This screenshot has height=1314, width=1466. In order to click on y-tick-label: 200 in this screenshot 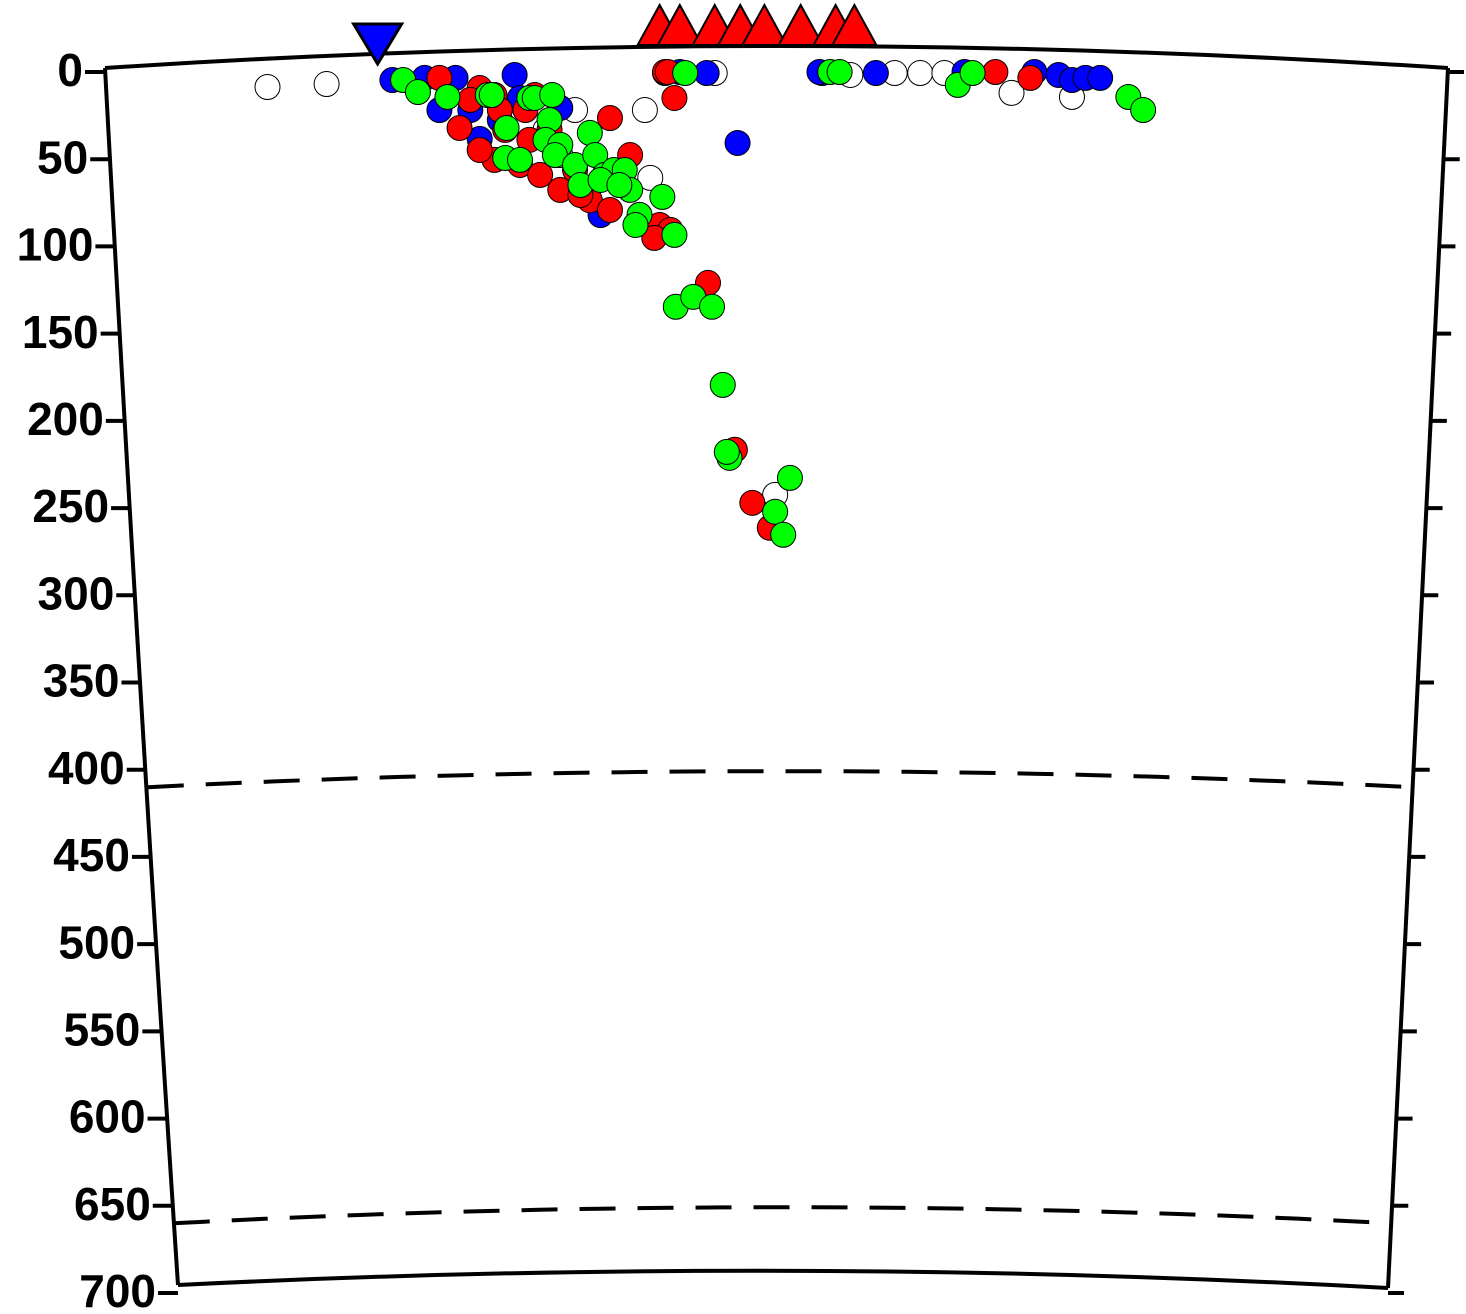, I will do `click(65, 419)`.